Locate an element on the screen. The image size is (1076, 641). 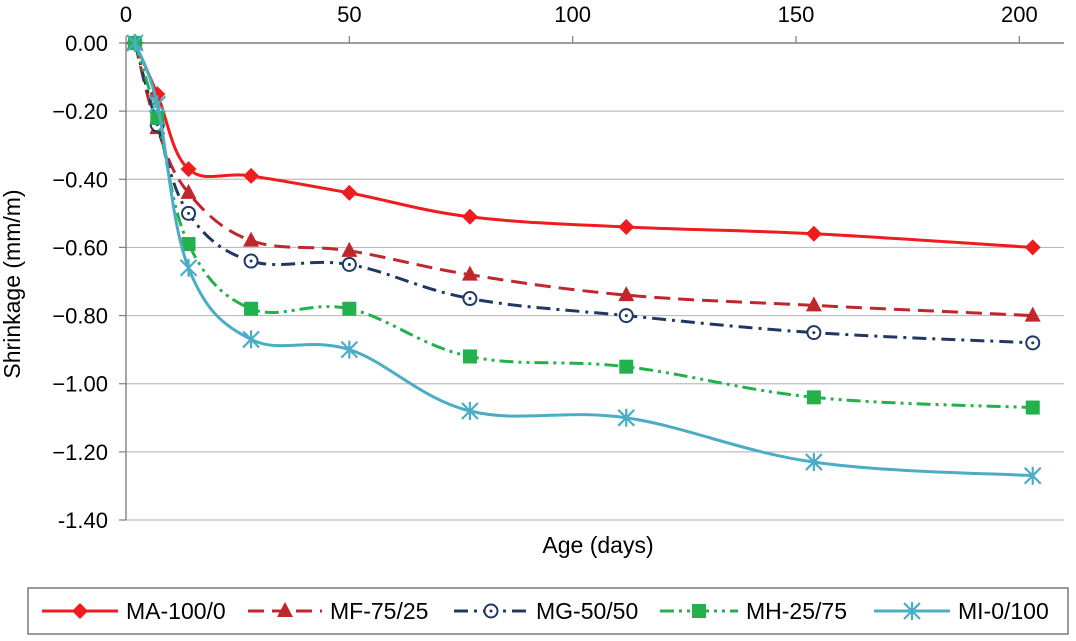
y-axis-title: Shrinkage (mm/m) is located at coordinates (12, 283).